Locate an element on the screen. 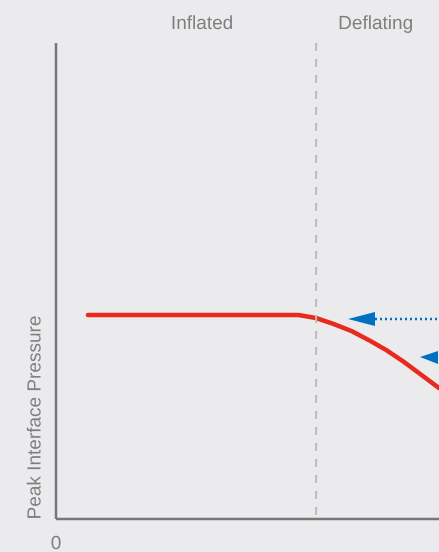 Image resolution: width=439 pixels, height=552 pixels. text: Inflated is located at coordinates (202, 23).